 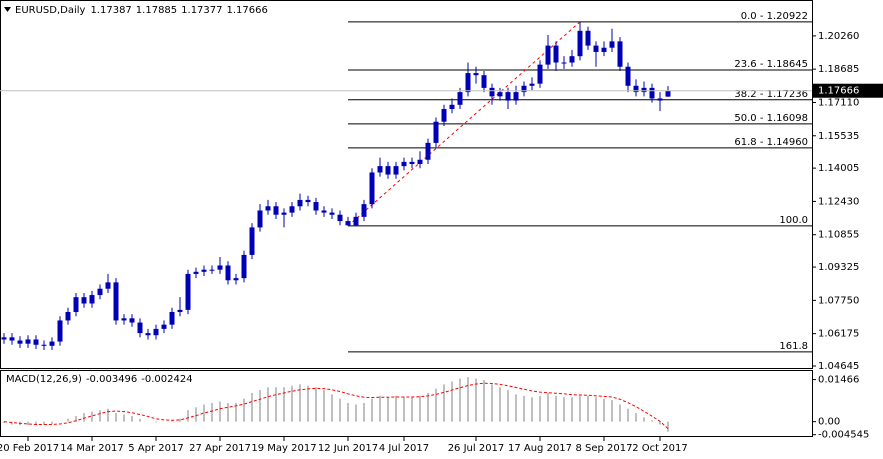 I want to click on y-tick-label: 1.09325, so click(x=838, y=267).